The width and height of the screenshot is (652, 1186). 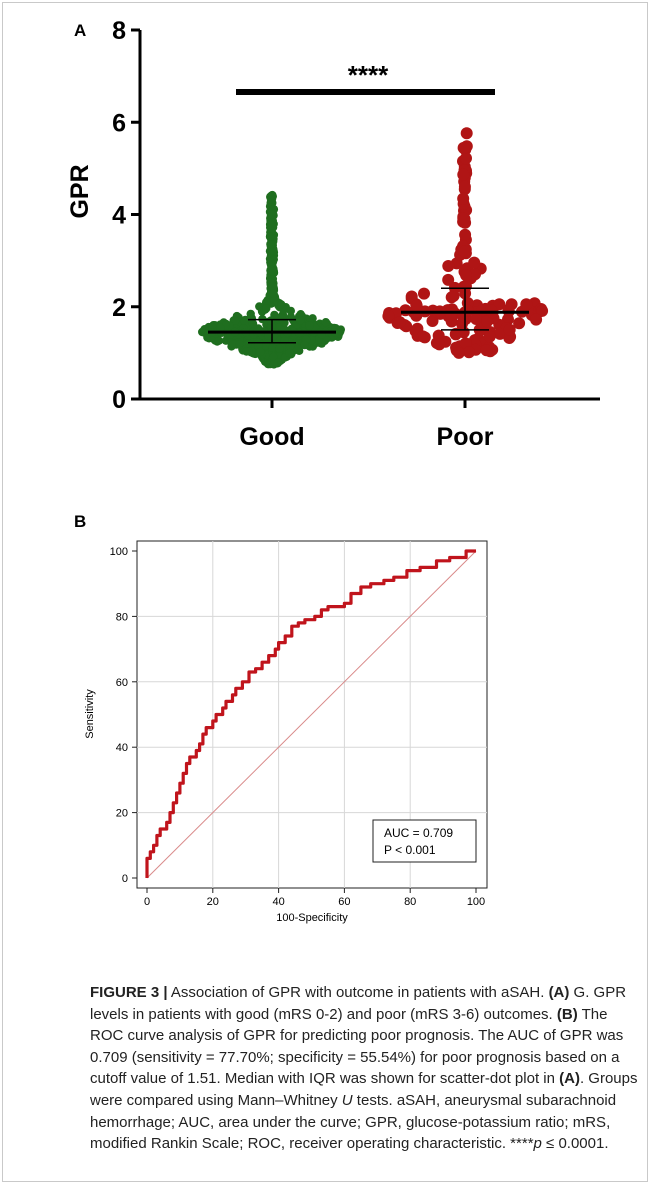 I want to click on reference-diagonal, so click(x=311, y=714).